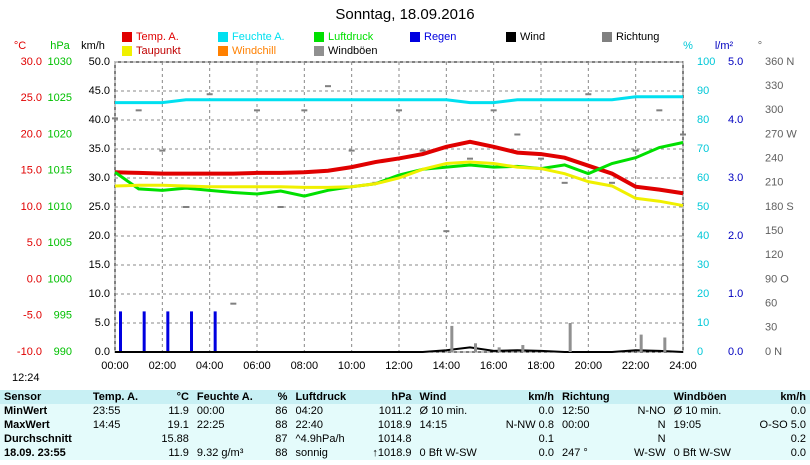  What do you see at coordinates (60, 279) in the screenshot?
I see `y-tick-label: 1000` at bounding box center [60, 279].